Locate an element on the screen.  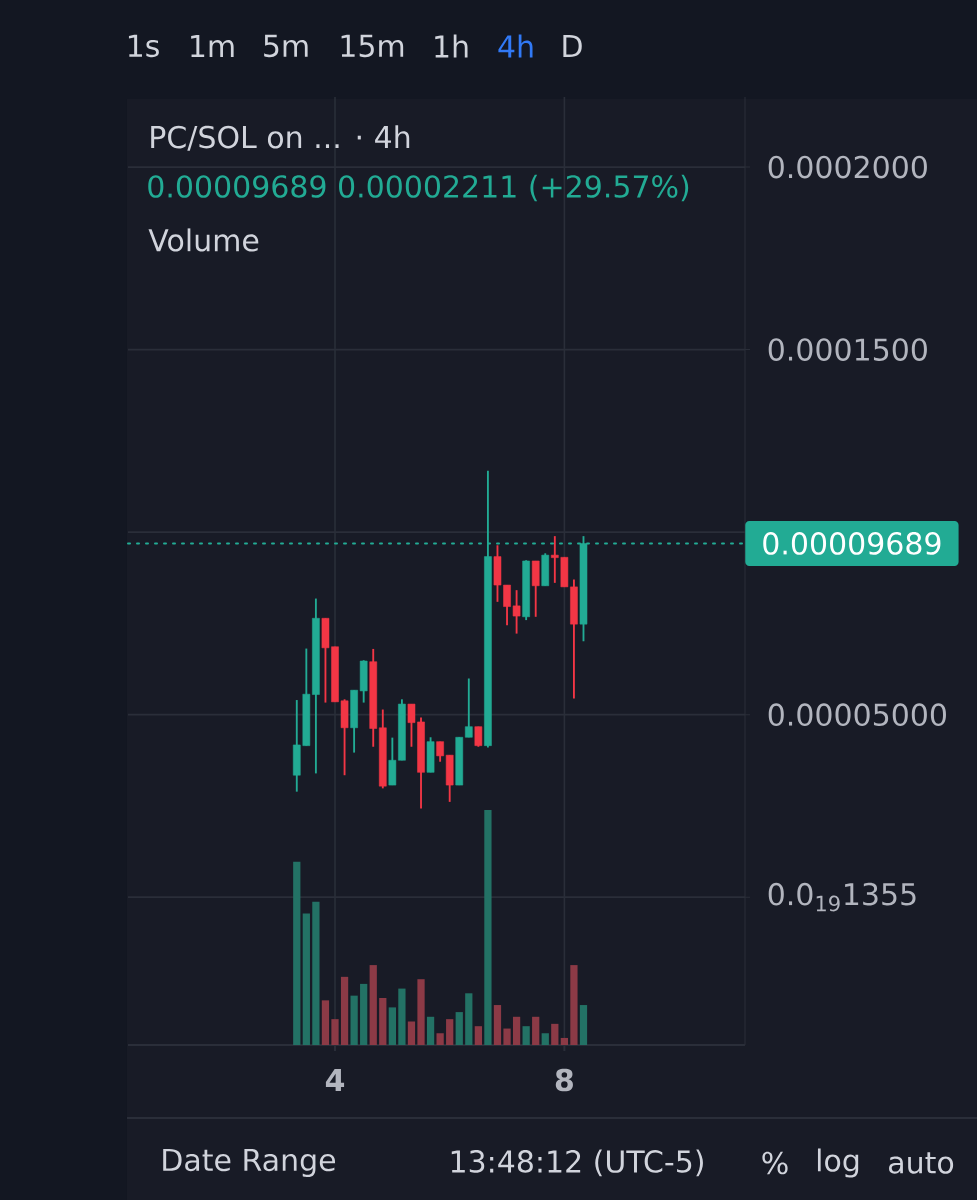
text: 5m is located at coordinates (286, 46).